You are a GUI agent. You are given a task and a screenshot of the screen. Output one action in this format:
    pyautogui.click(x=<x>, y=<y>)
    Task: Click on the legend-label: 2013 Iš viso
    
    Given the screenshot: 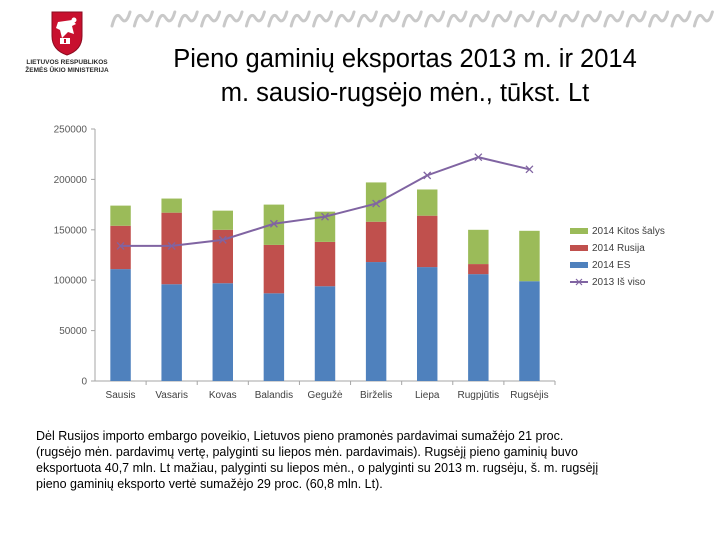 What is the action you would take?
    pyautogui.click(x=619, y=282)
    